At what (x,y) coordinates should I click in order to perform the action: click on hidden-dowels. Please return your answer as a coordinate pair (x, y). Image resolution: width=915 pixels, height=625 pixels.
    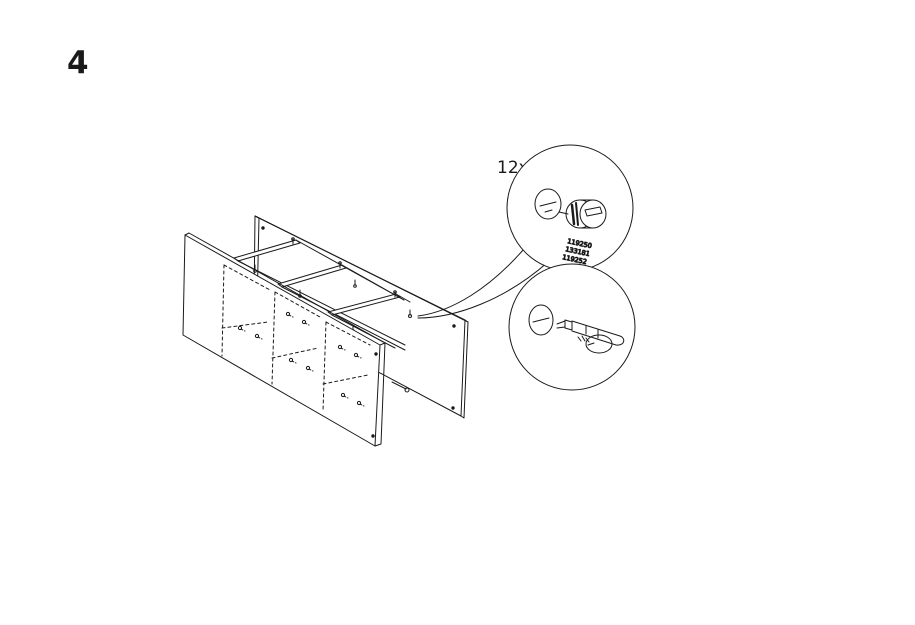
    Looking at the image, I should click on (301, 359).